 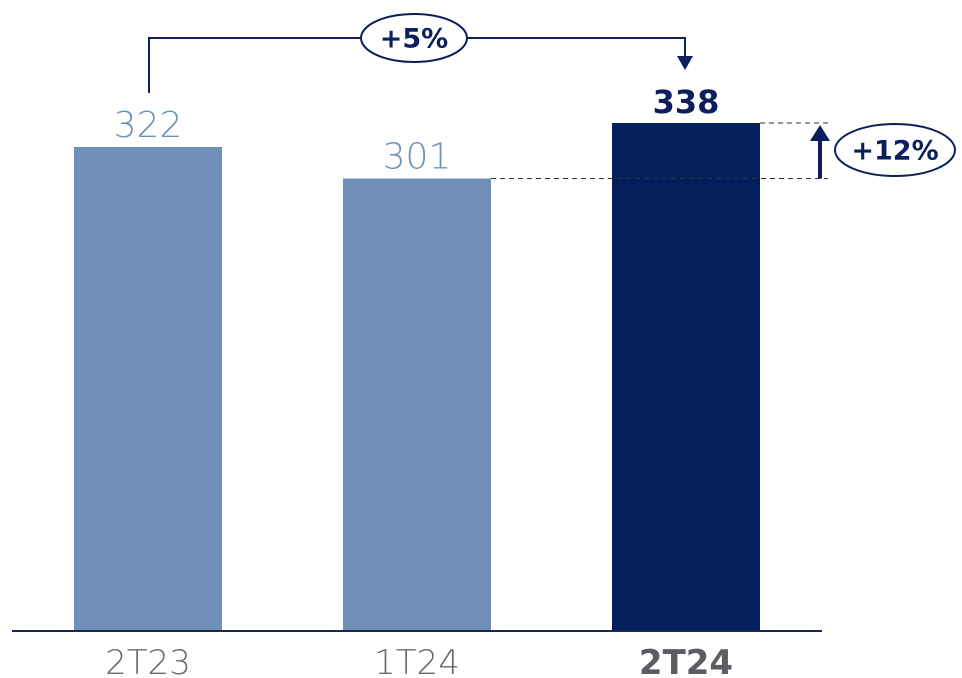 I want to click on qoq-arrow-up-icon, so click(x=820, y=133).